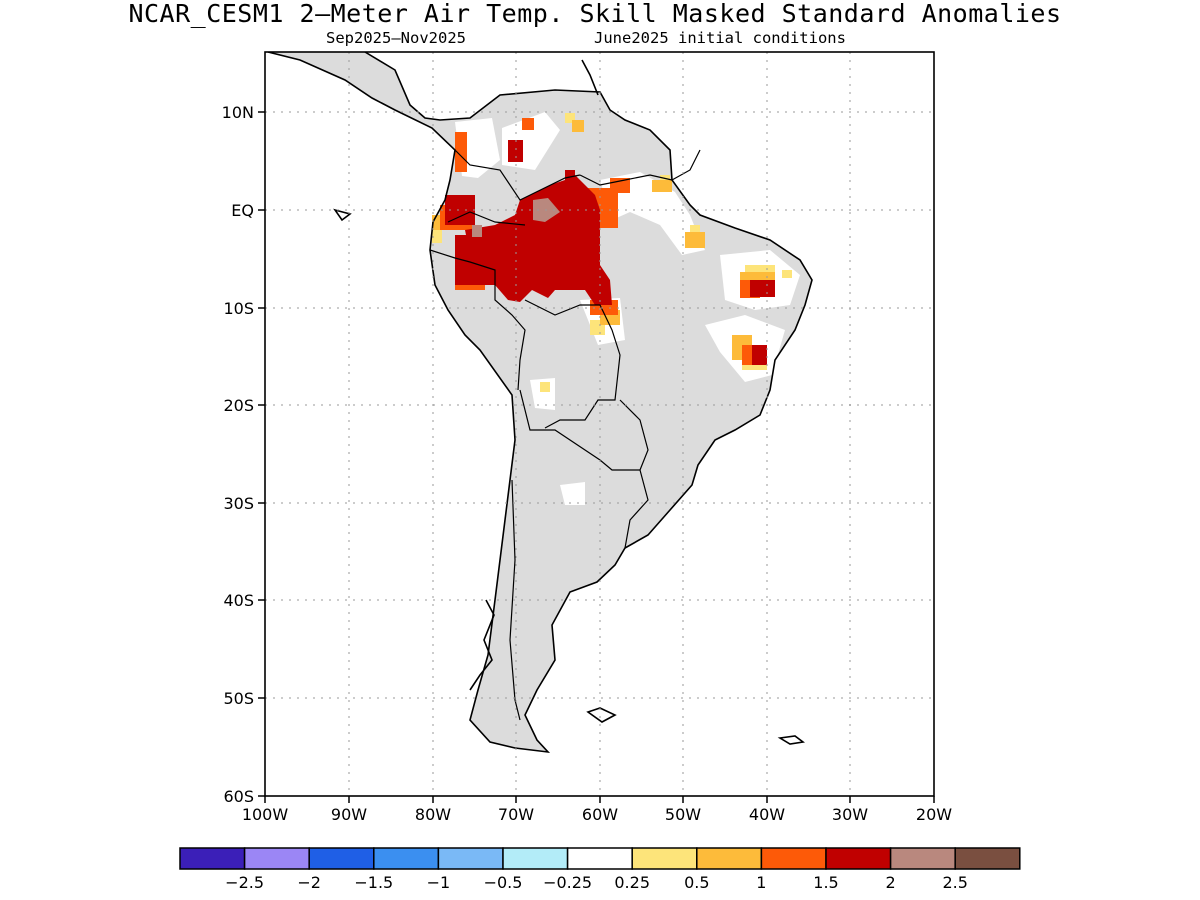  What do you see at coordinates (934, 814) in the screenshot?
I see `lon-tick-label: 20W` at bounding box center [934, 814].